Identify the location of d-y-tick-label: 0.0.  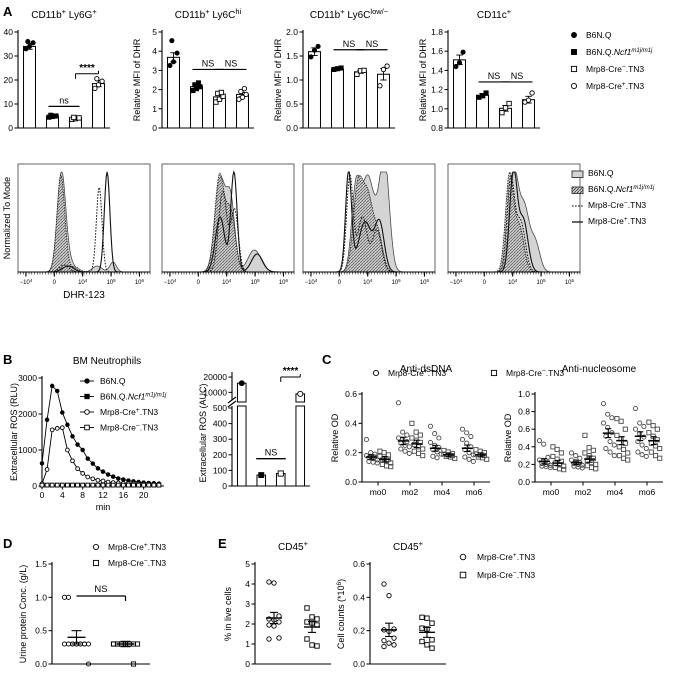
(41, 664).